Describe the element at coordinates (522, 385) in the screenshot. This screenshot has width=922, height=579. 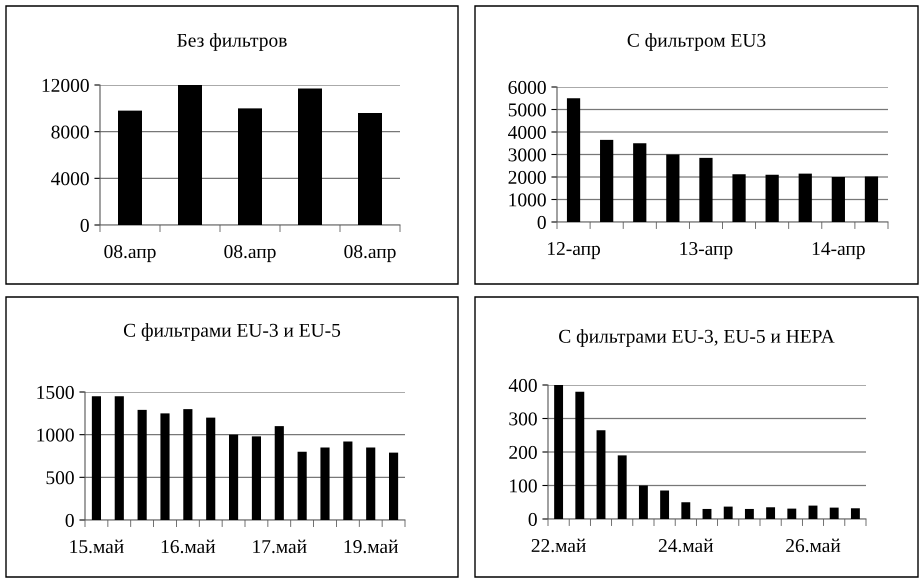
I see `y-tick-label: 400` at that location.